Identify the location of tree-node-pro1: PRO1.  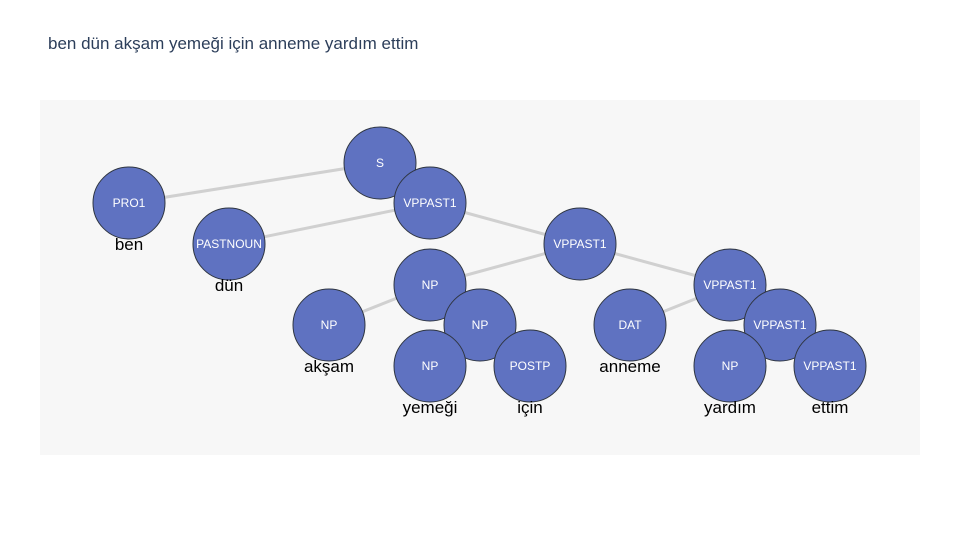
(129, 203).